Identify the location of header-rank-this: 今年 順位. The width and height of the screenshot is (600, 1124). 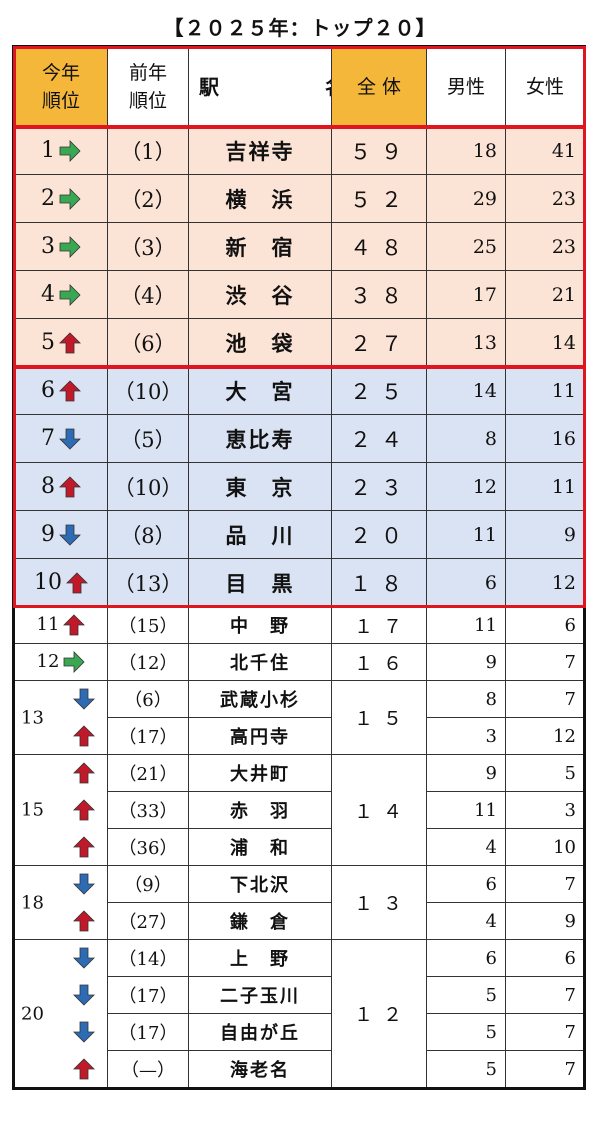
(61, 86).